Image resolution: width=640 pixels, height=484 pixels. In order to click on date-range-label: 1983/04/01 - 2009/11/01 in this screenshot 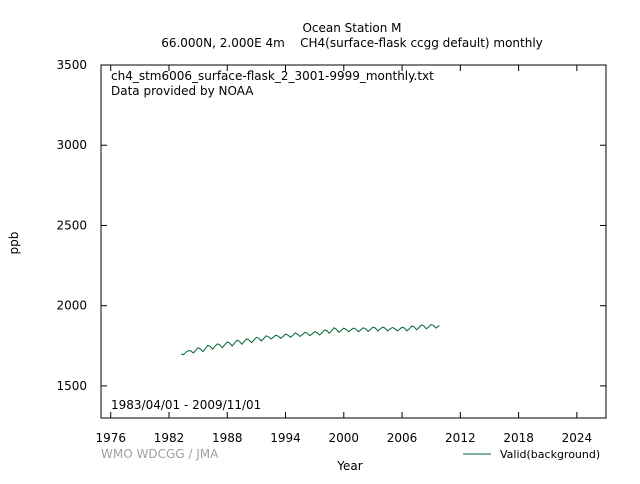, I will do `click(186, 405)`.